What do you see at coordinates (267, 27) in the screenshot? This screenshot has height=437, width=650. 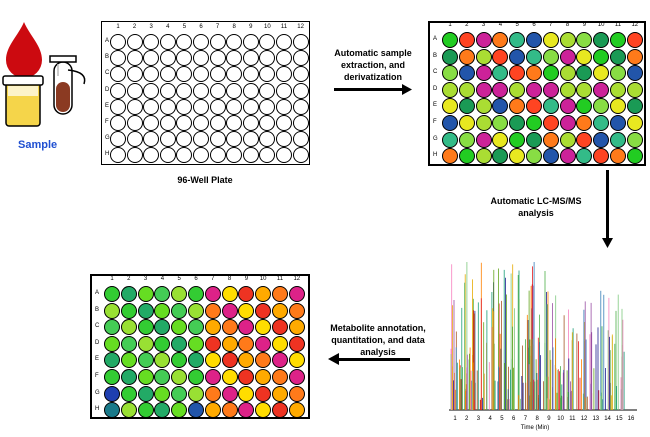 I see `plate-column-label: 10` at bounding box center [267, 27].